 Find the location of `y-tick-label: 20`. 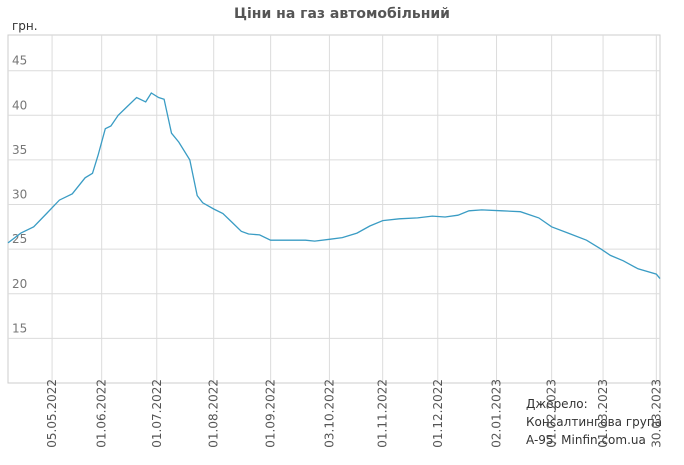

y-tick-label: 20 is located at coordinates (19, 284).